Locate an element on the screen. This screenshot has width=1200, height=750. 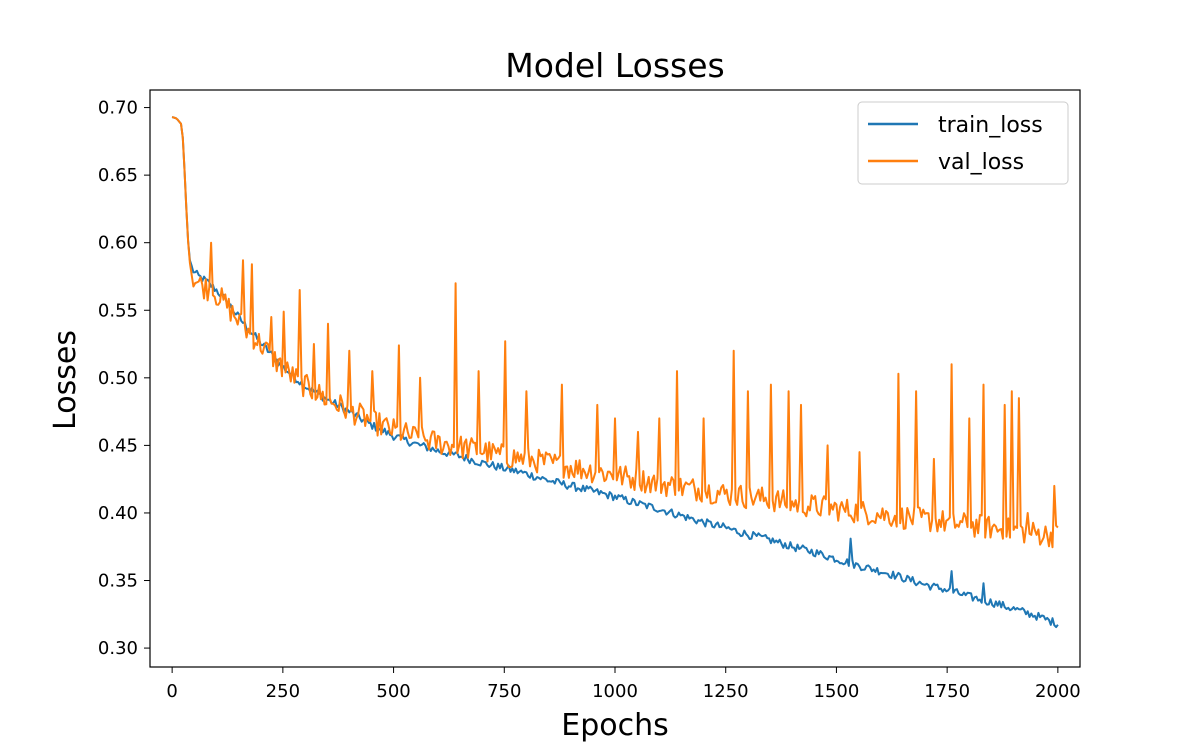
y-tick-label: 0.55 is located at coordinates (118, 310).